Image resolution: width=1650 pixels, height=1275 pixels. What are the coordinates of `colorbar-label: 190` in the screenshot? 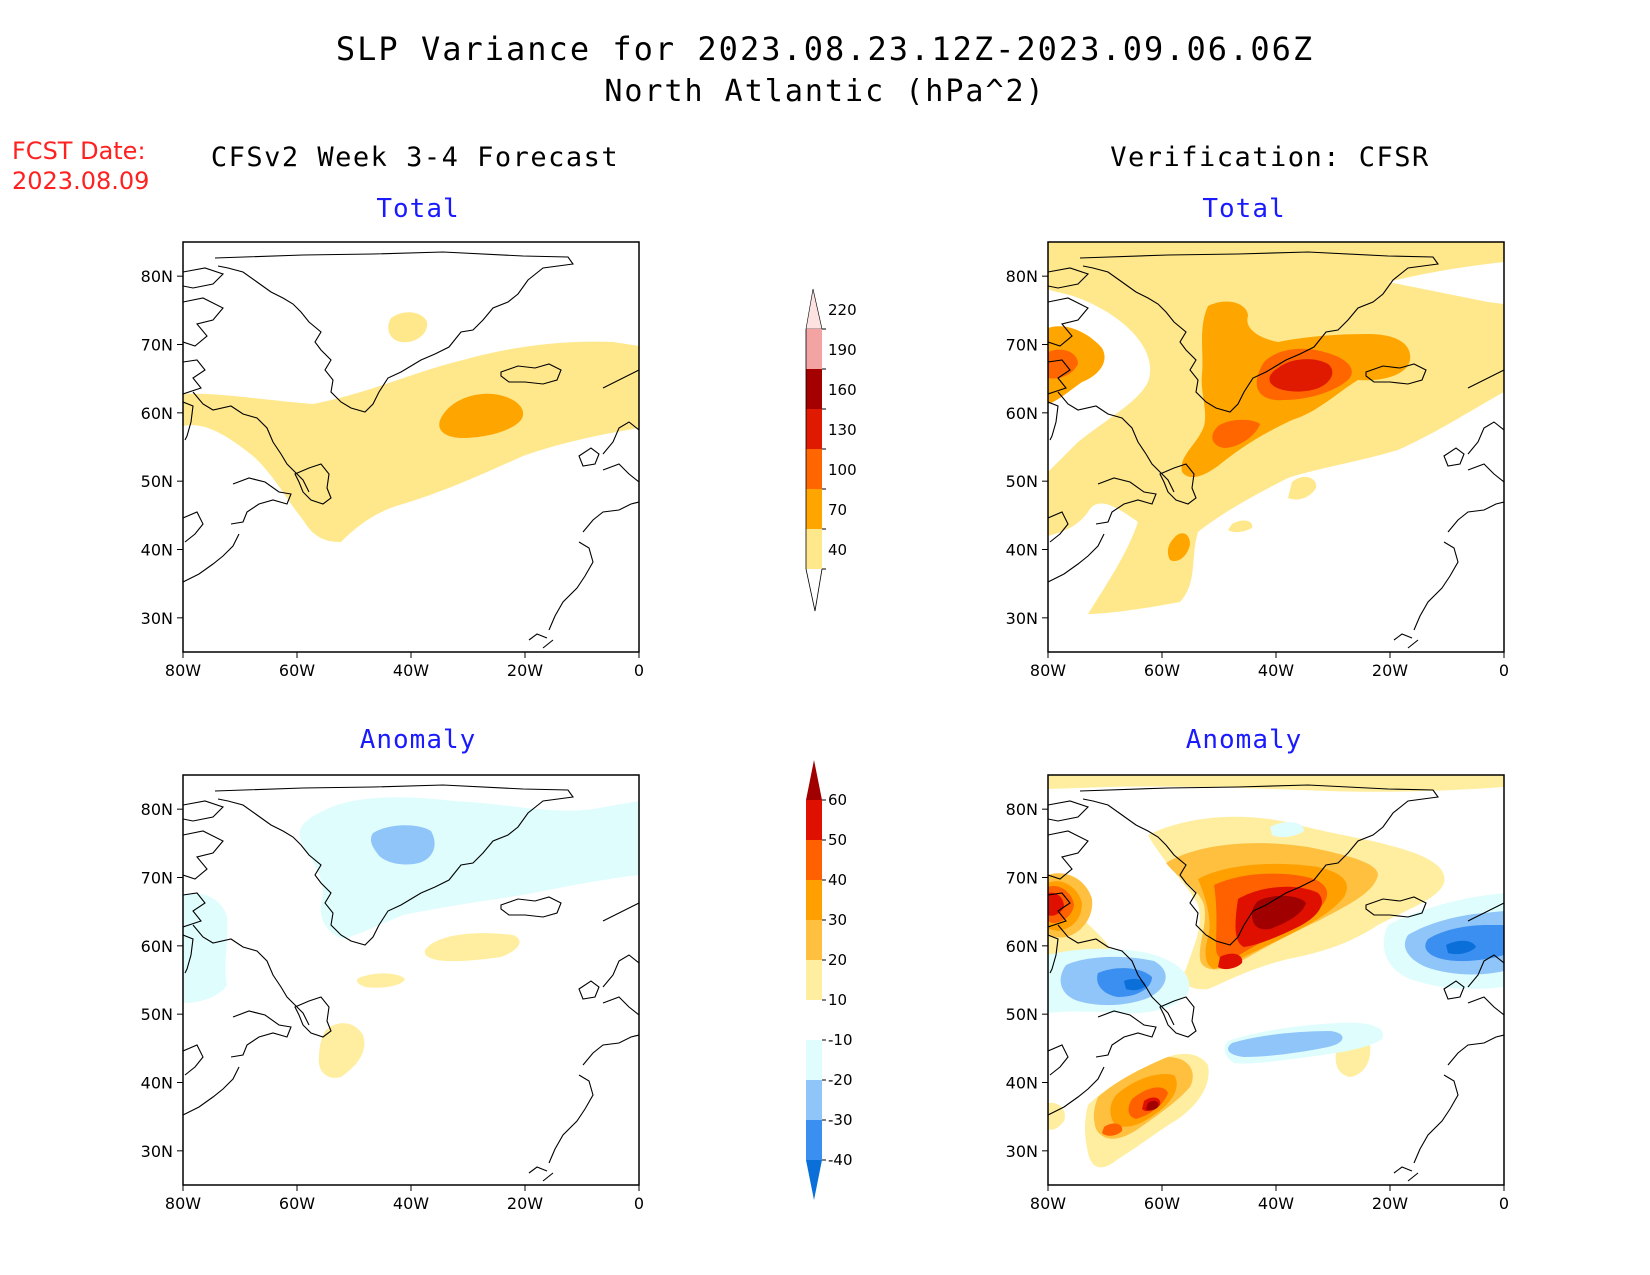 It's located at (842, 350).